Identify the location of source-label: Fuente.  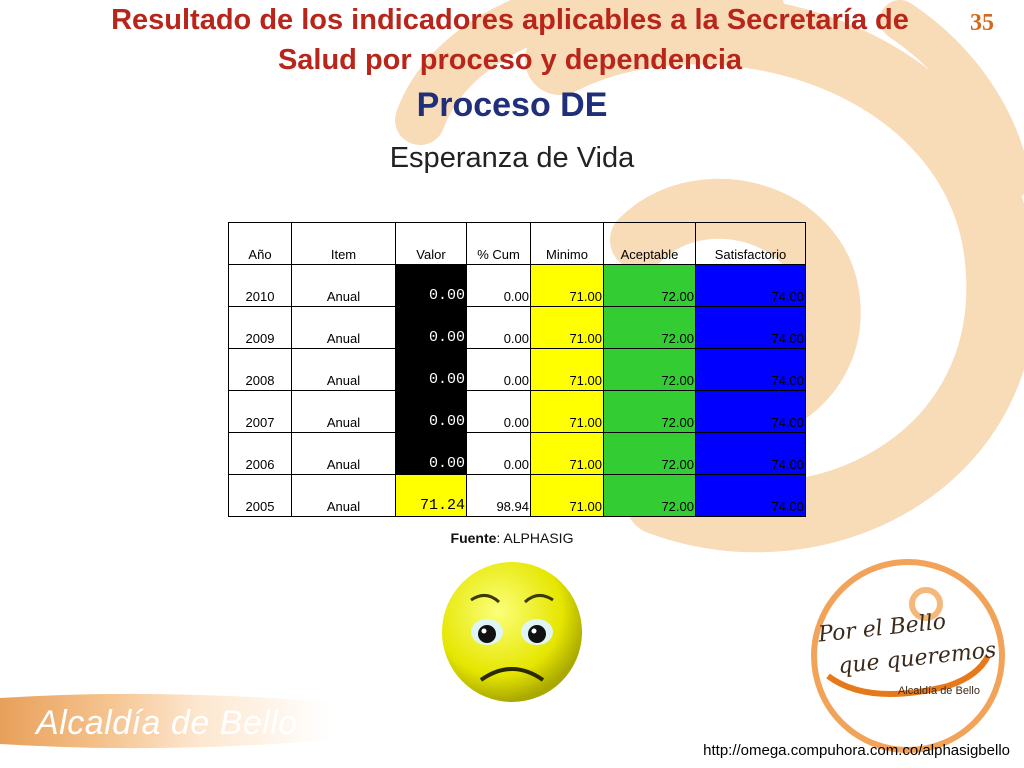
(473, 538).